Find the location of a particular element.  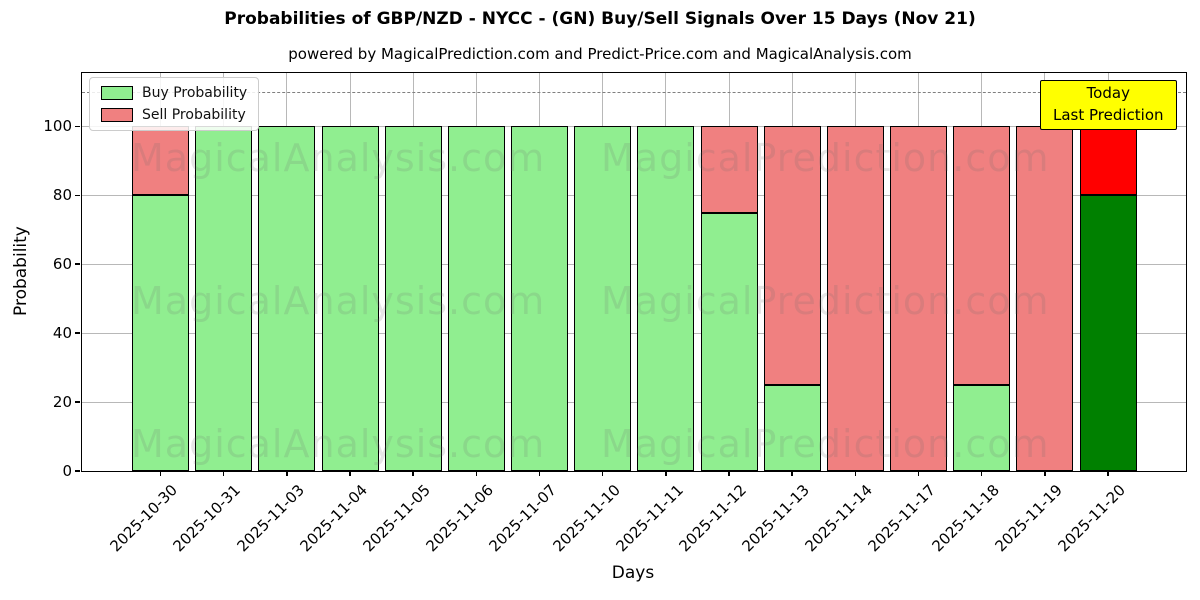

x-tick-label: 2025-11-04 is located at coordinates (333, 518).